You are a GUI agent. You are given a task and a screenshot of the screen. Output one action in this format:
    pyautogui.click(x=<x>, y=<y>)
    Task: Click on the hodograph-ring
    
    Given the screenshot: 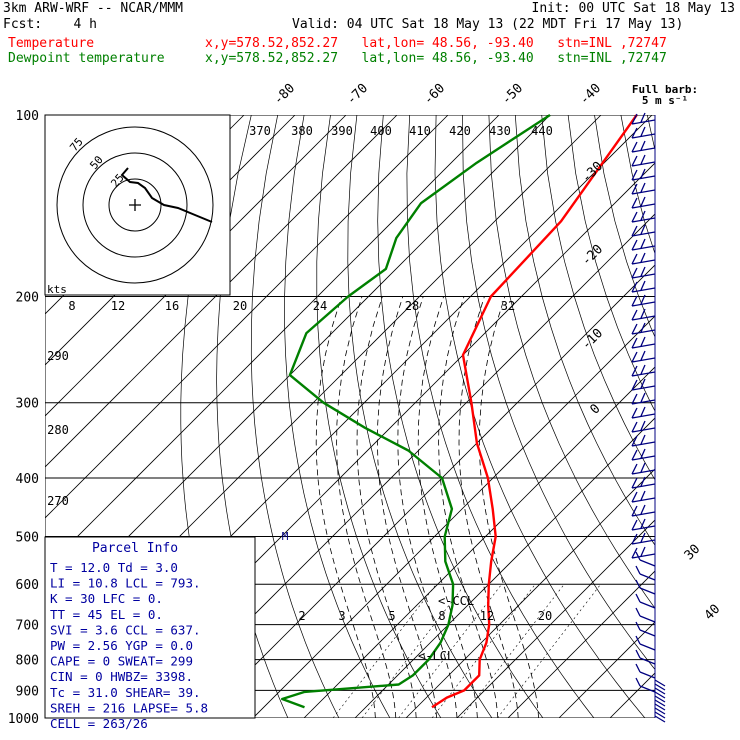 What is the action you would take?
    pyautogui.click(x=135, y=205)
    